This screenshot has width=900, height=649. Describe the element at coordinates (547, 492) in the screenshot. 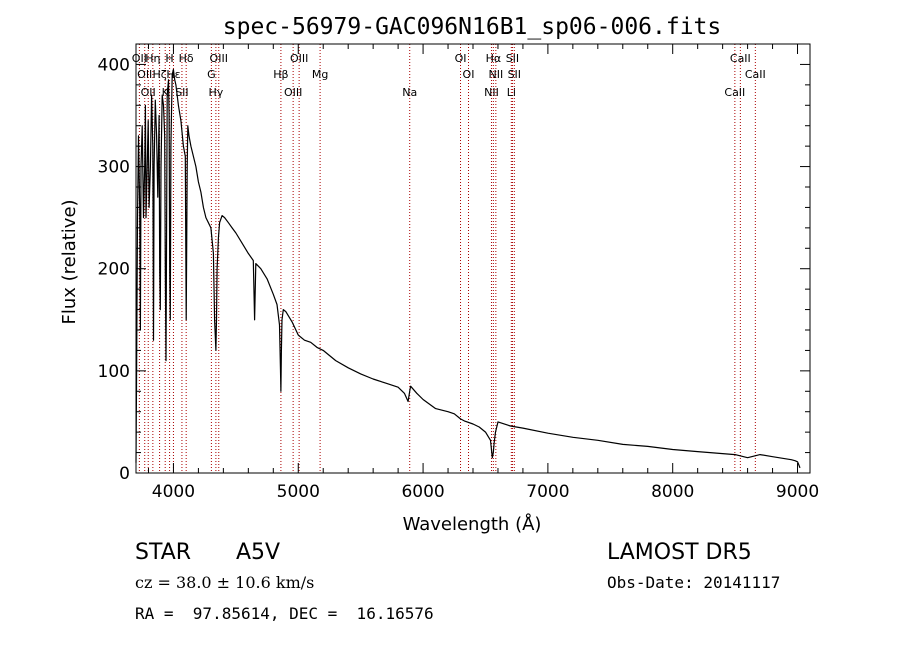

I see `x-tick-label: 7000` at that location.